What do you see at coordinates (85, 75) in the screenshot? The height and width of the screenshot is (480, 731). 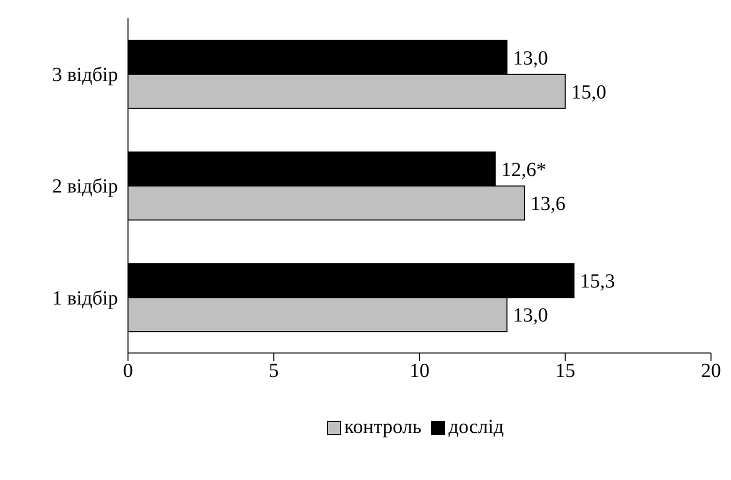 I see `y-tick-label: 3 відбір` at bounding box center [85, 75].